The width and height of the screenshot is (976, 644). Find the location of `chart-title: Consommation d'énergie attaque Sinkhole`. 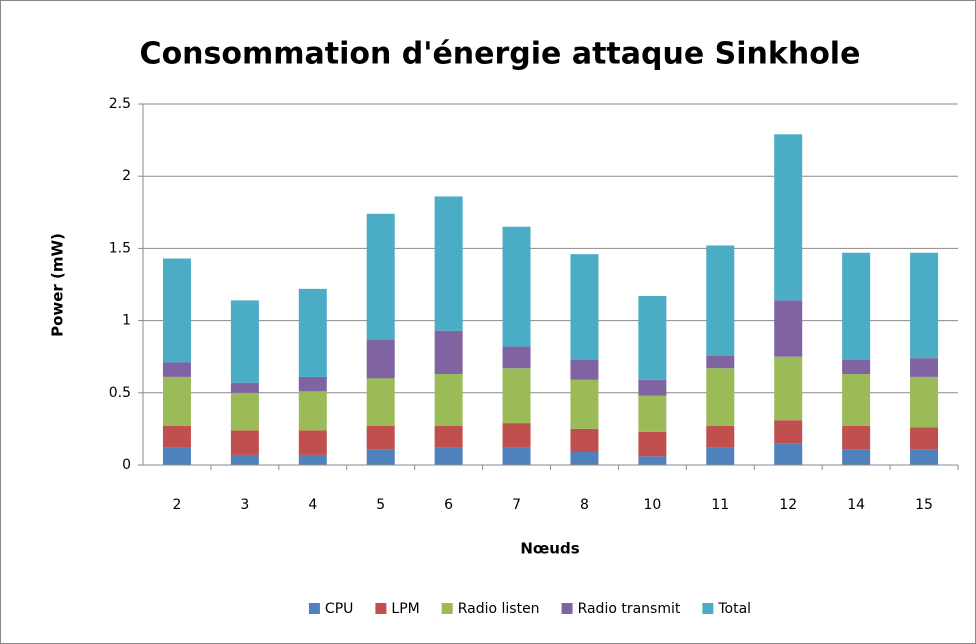

chart-title: Consommation d'énergie attaque Sinkhole is located at coordinates (500, 54).